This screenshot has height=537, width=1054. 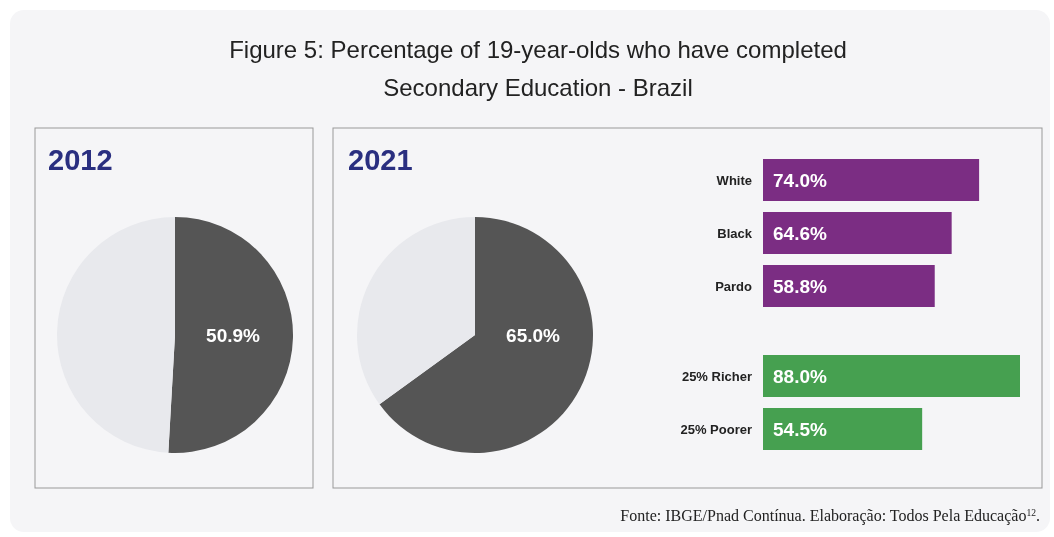 I want to click on data-label: 65.0%, so click(x=533, y=335).